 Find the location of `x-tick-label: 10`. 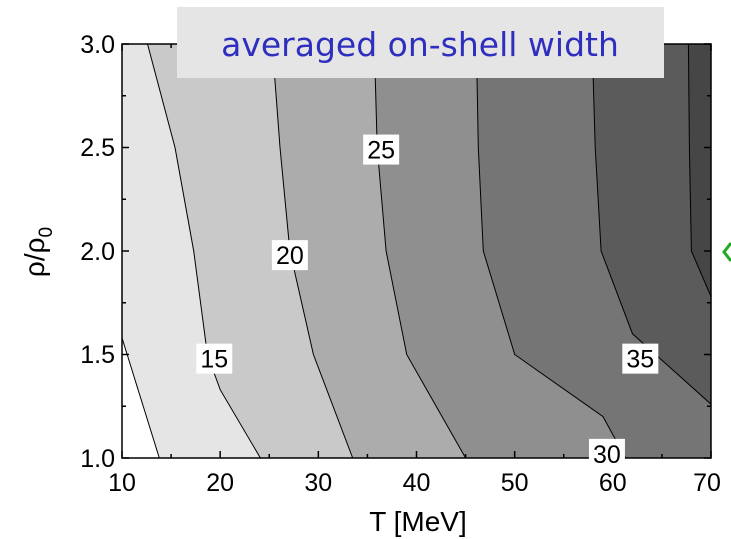

x-tick-label: 10 is located at coordinates (122, 483).